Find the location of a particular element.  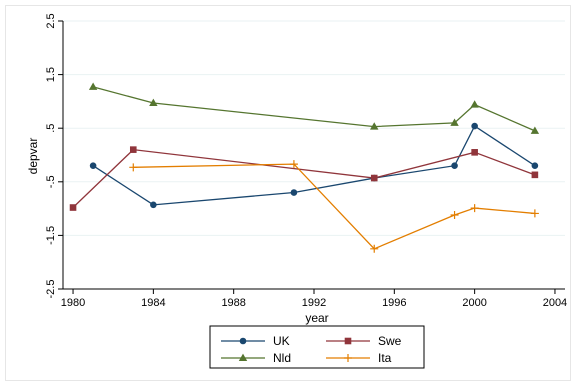

x-tick-label: 1980 is located at coordinates (73, 303).